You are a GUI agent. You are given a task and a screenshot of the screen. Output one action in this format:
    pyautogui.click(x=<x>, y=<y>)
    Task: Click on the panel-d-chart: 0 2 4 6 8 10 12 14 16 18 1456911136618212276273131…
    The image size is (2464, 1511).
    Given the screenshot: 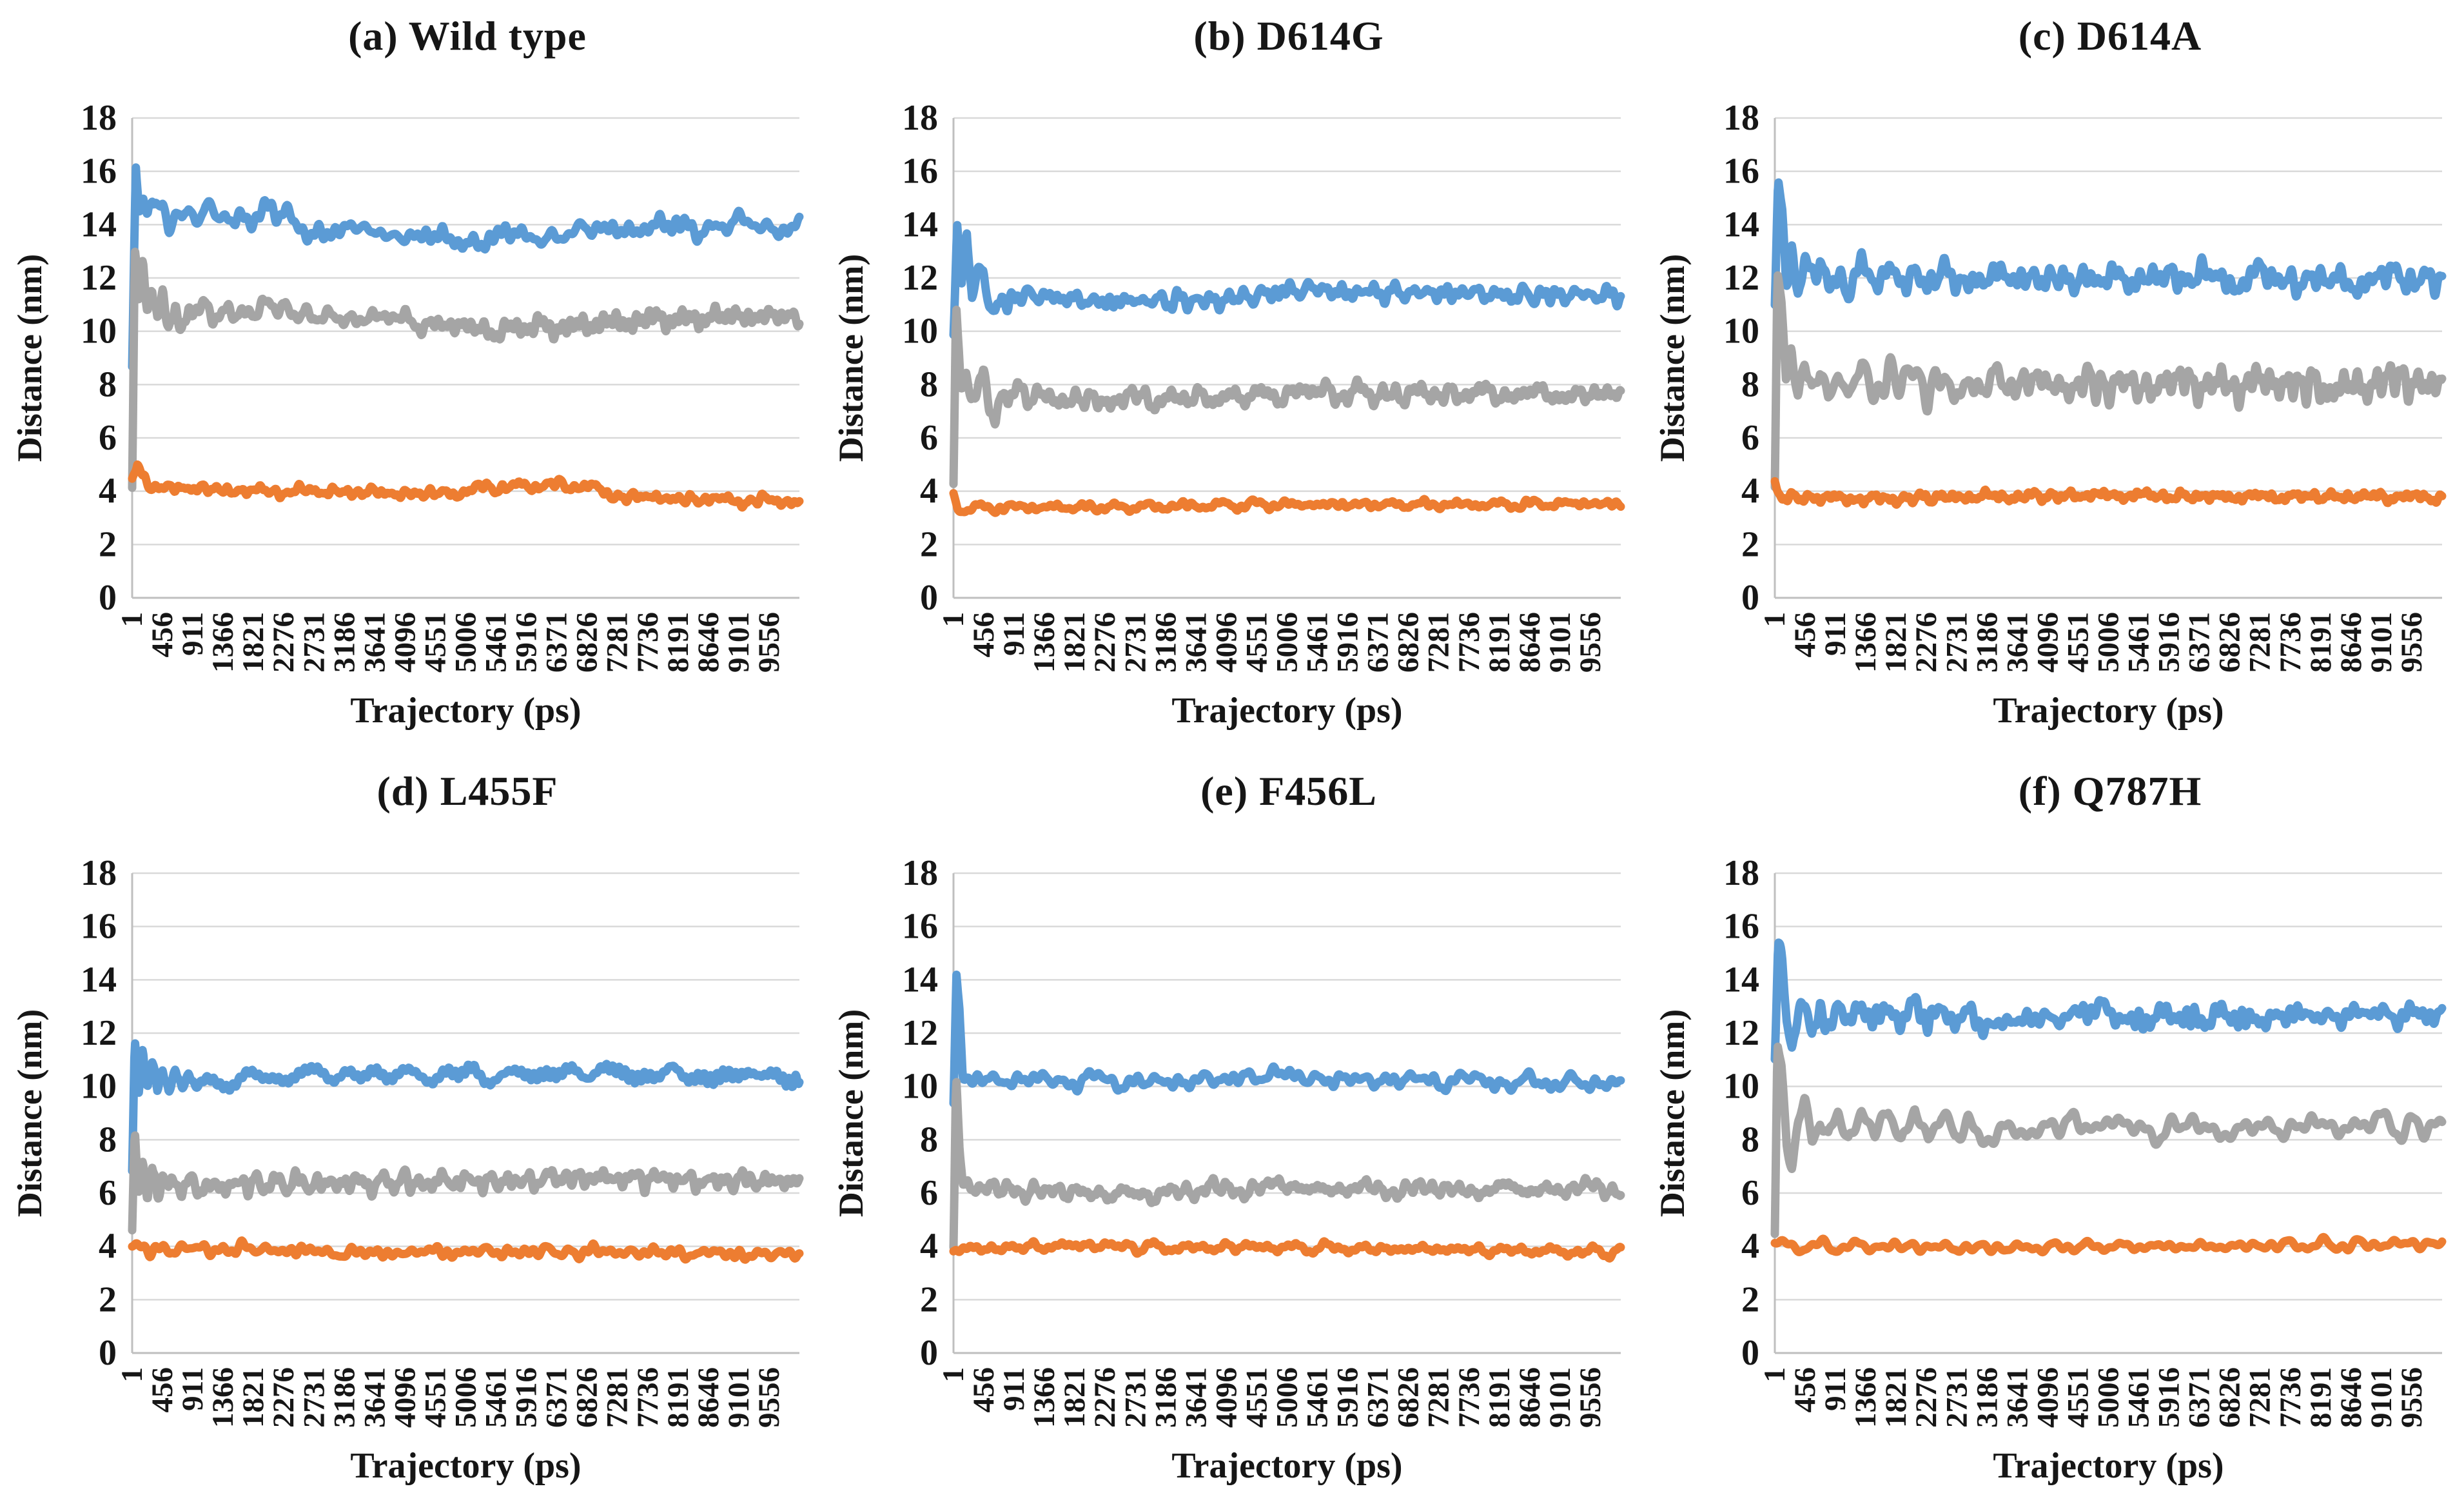 What is the action you would take?
    pyautogui.click(x=407, y=1169)
    